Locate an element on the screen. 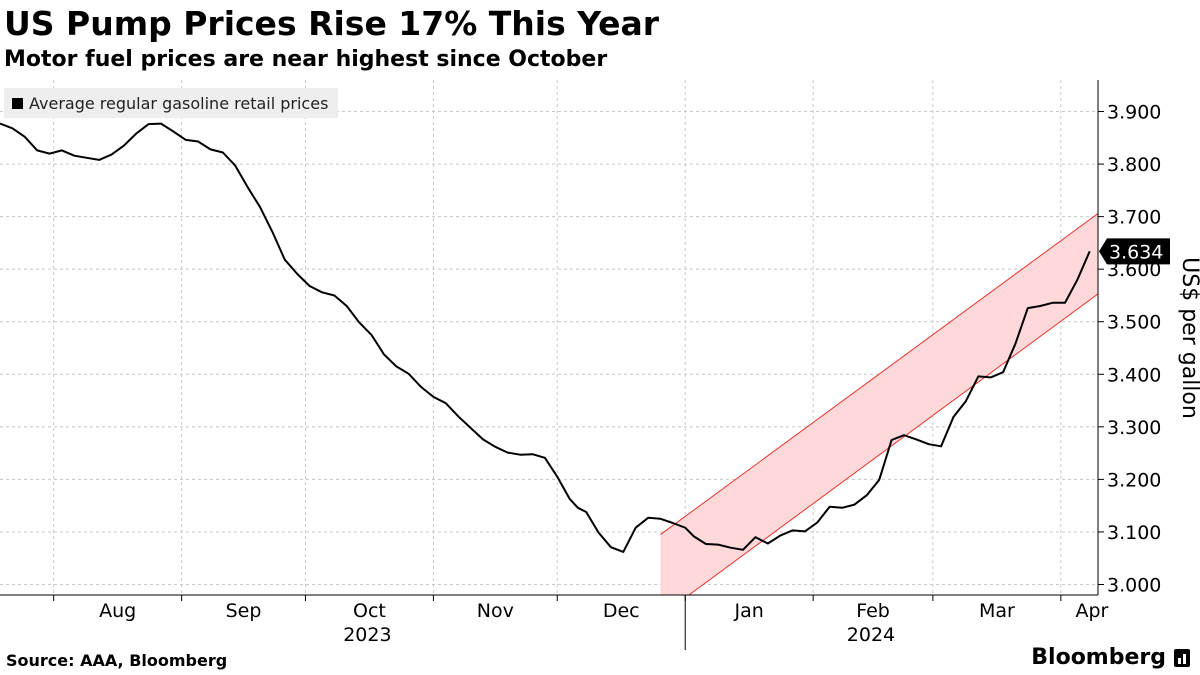  last-value-label: 3.634 is located at coordinates (1136, 252).